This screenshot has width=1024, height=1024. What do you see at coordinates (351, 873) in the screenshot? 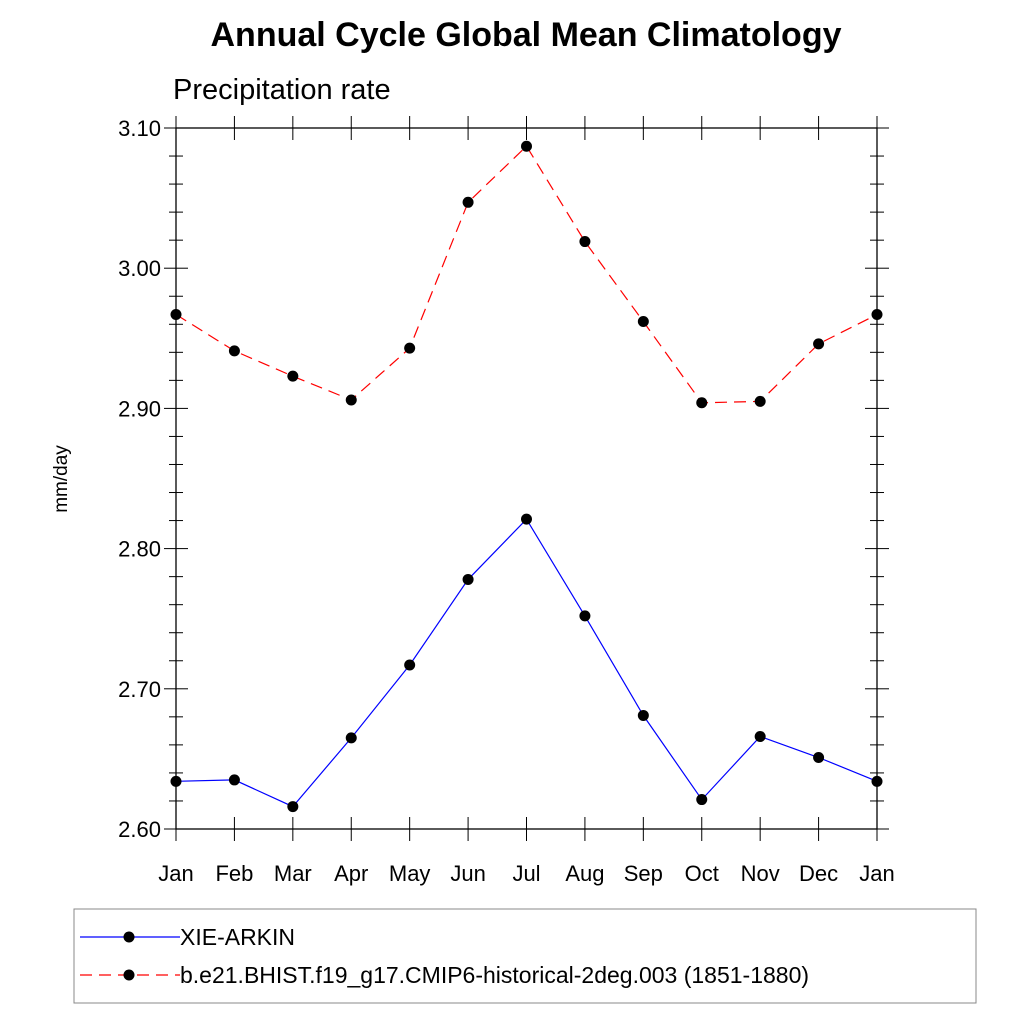
I see `x-tick-label: Apr` at bounding box center [351, 873].